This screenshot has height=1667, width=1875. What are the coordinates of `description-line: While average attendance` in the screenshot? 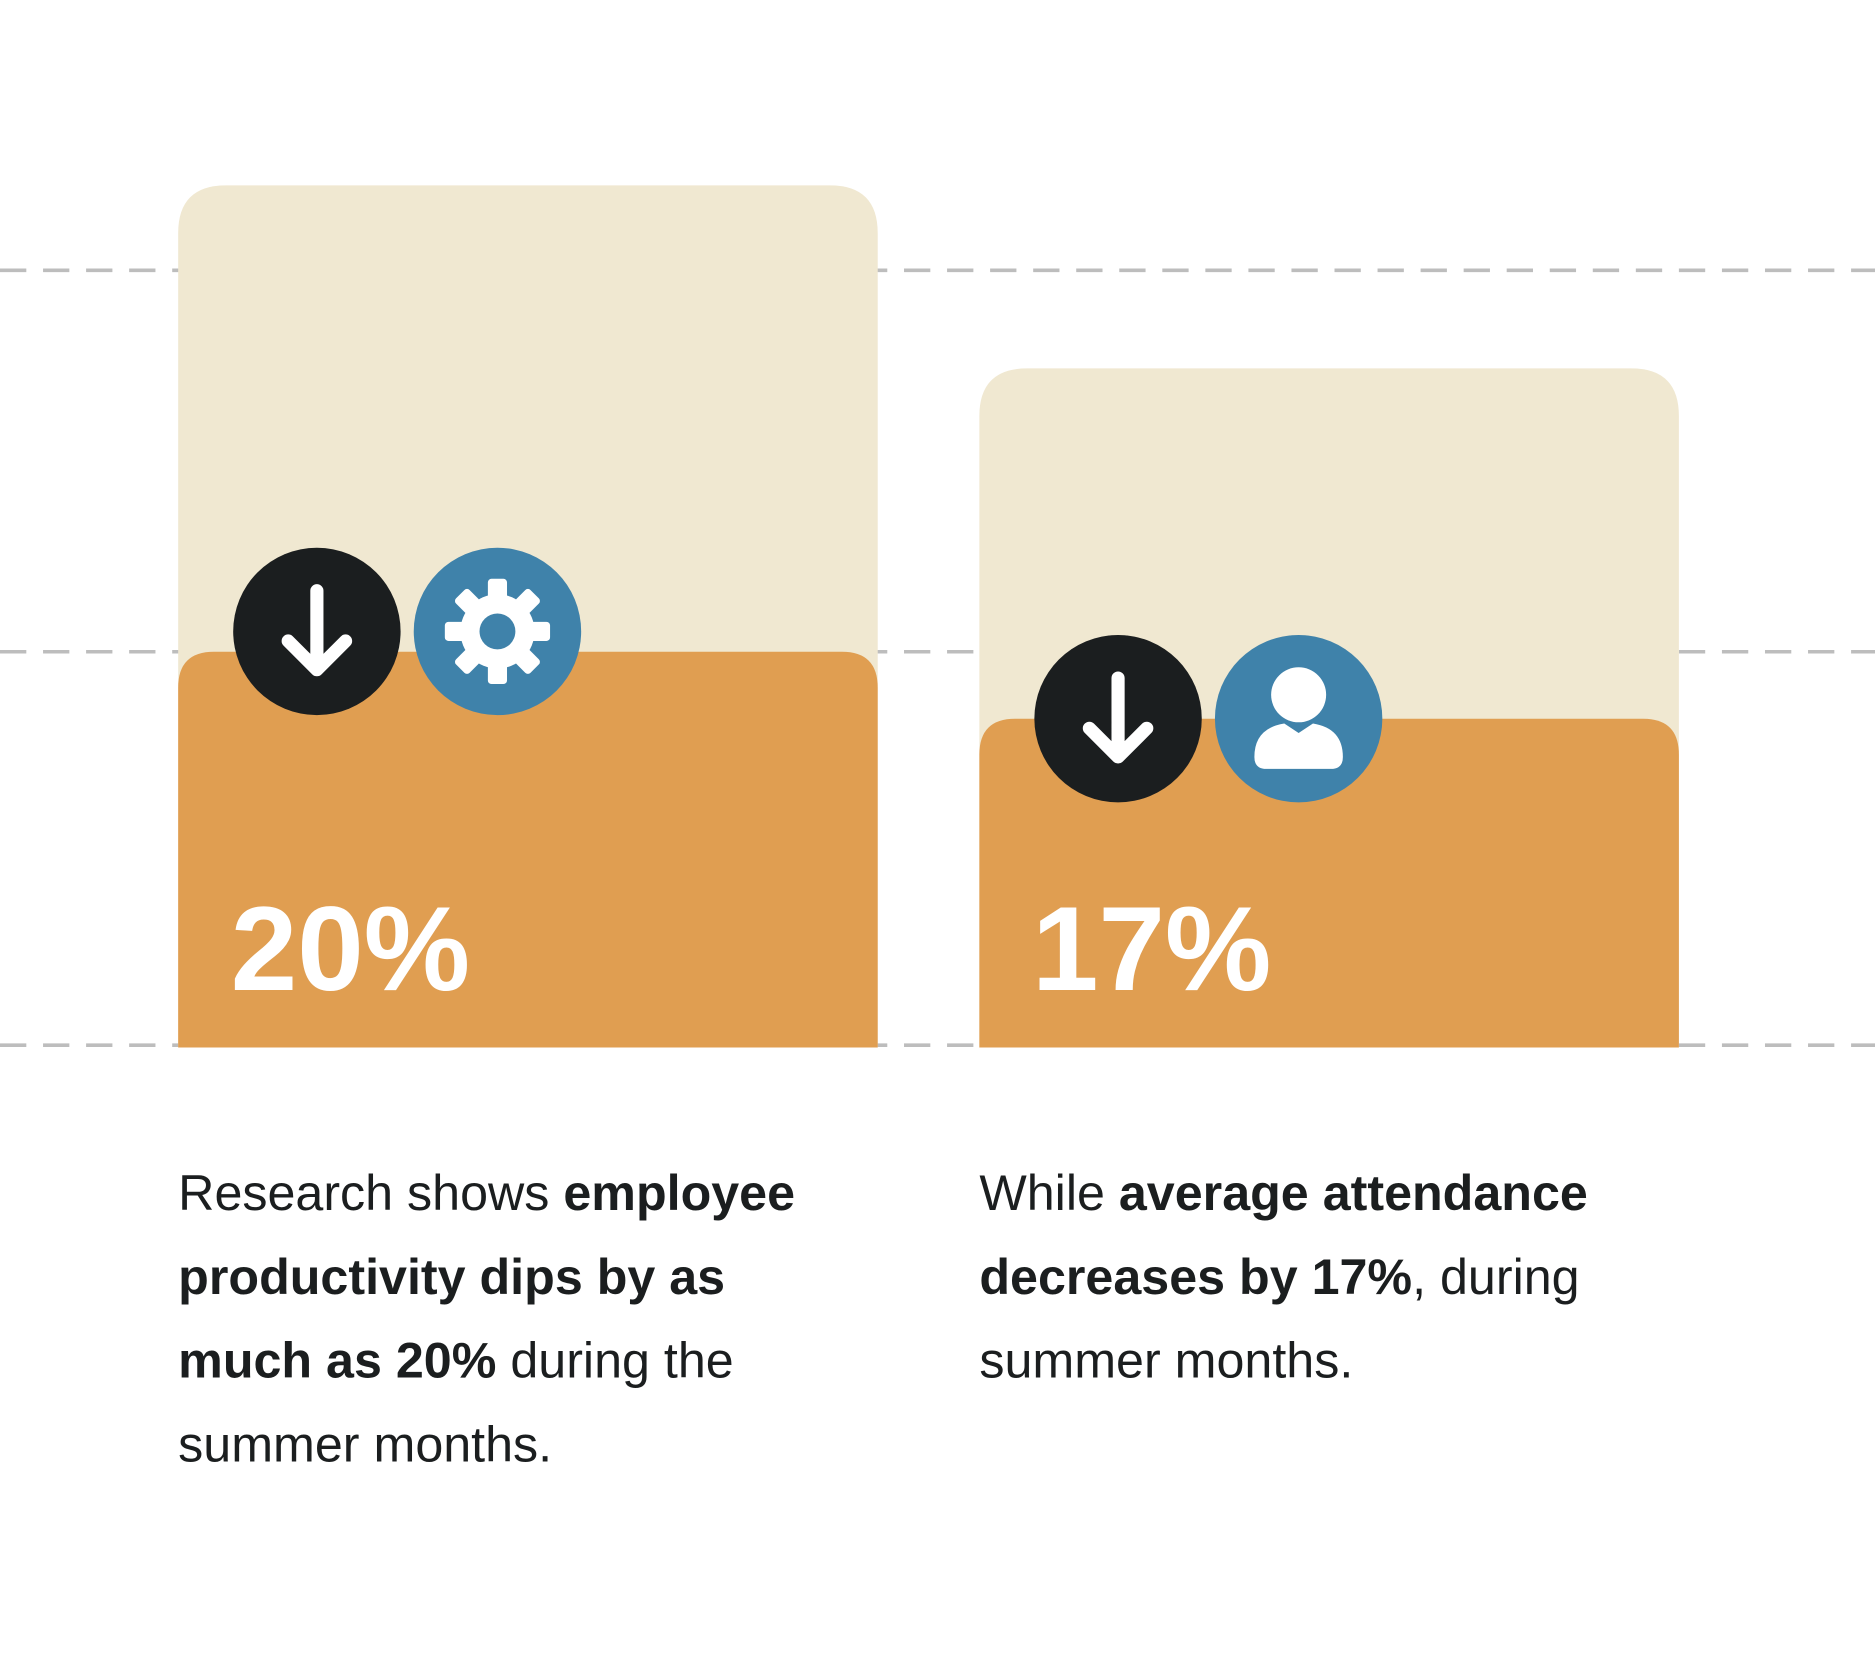 It's located at (1283, 1193).